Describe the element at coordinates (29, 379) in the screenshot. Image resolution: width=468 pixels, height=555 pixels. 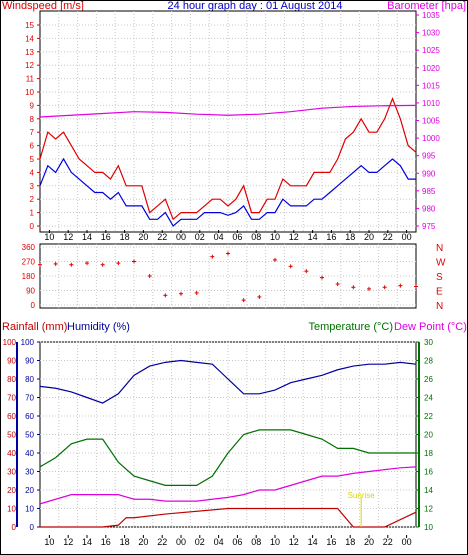
I see `humidity-tick-label: 80` at that location.